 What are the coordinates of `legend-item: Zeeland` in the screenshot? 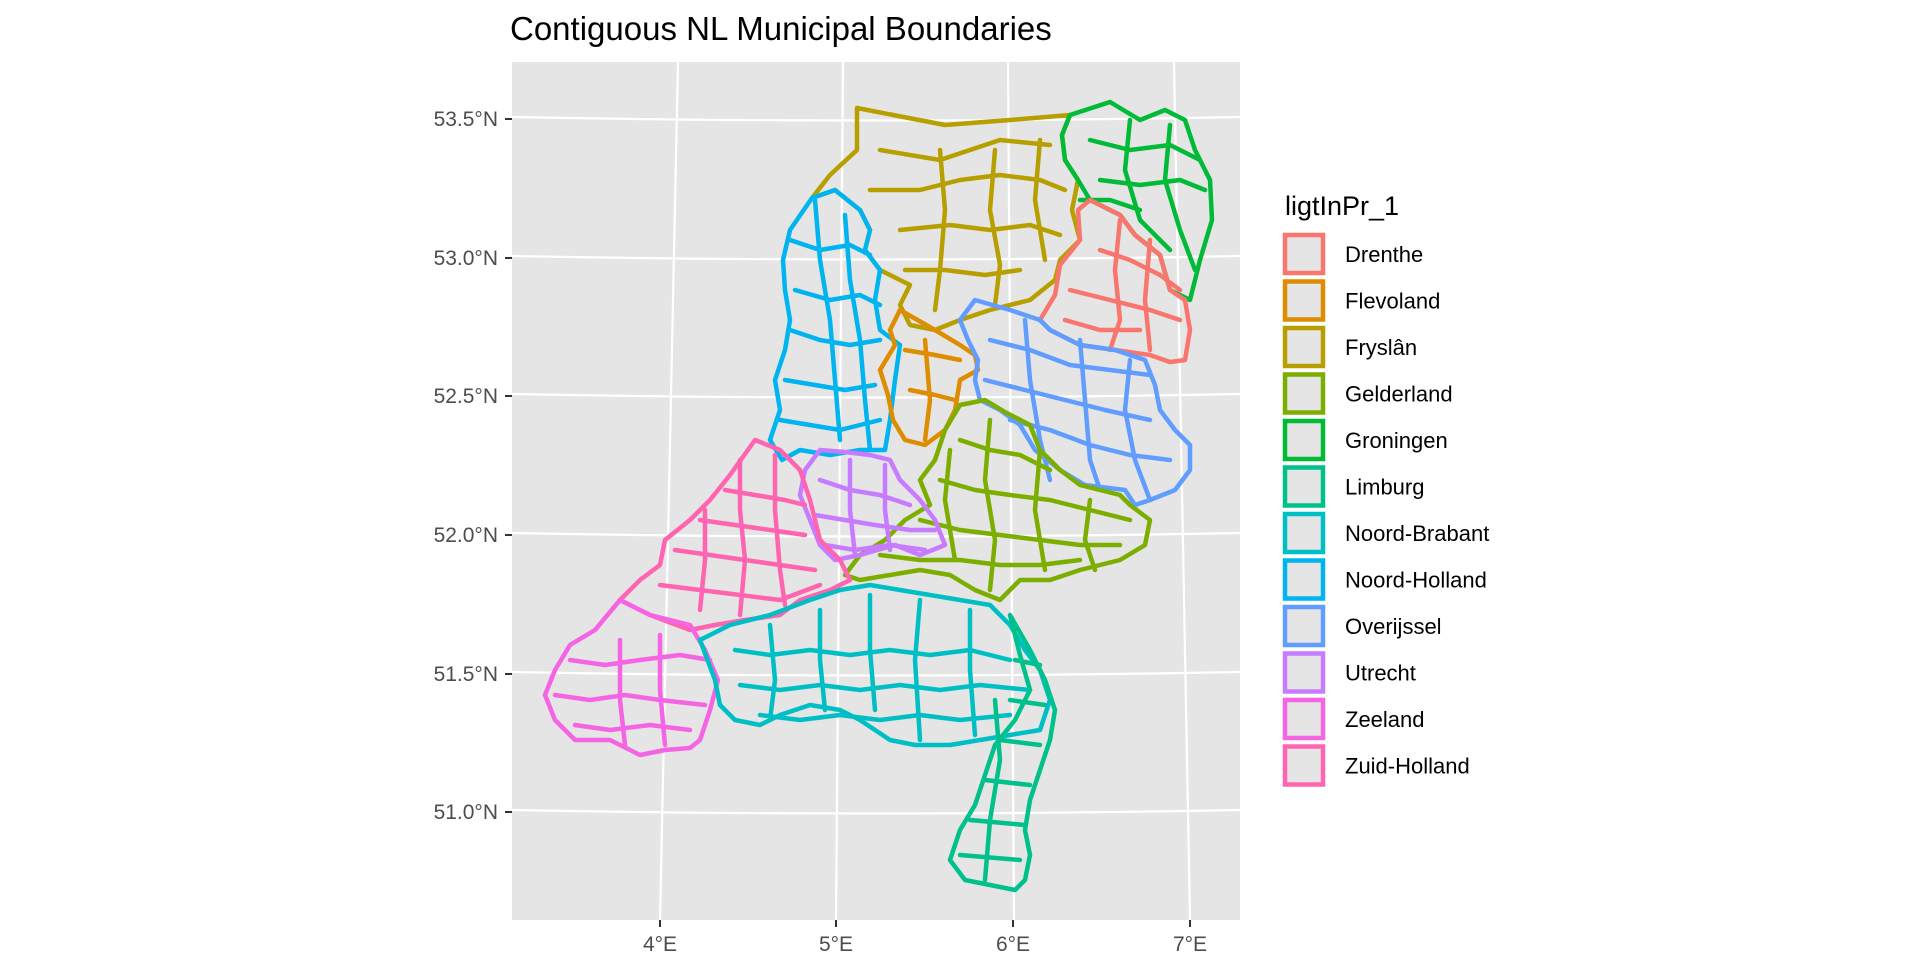 It's located at (1353, 719).